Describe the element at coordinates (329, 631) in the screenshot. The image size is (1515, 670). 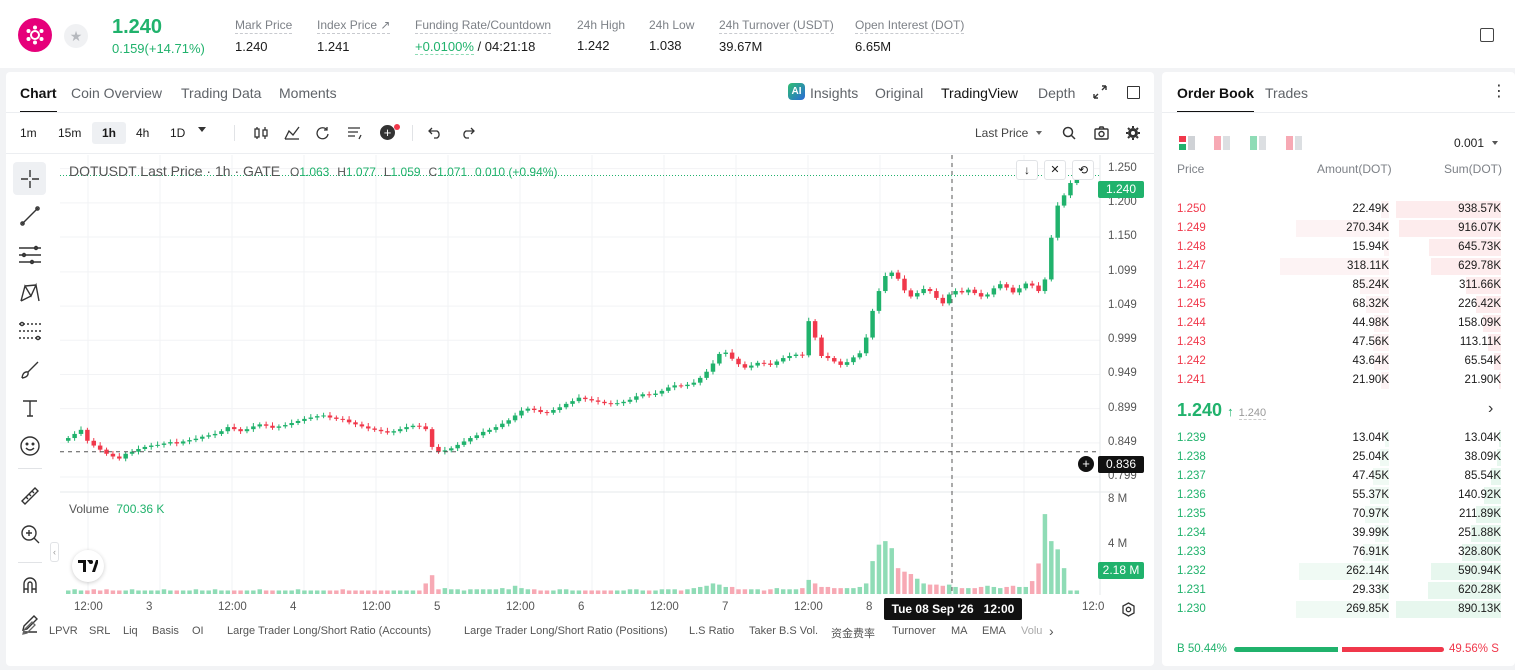
I see `indicator-large-trader-accounts: Large Trader Long/Short Ratio (Accounts)` at that location.